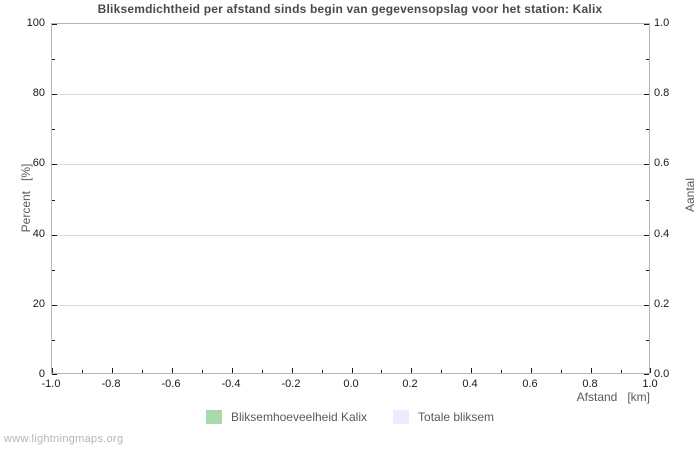 The width and height of the screenshot is (700, 450). Describe the element at coordinates (38, 93) in the screenshot. I see `y-left-tick-label: 80` at that location.